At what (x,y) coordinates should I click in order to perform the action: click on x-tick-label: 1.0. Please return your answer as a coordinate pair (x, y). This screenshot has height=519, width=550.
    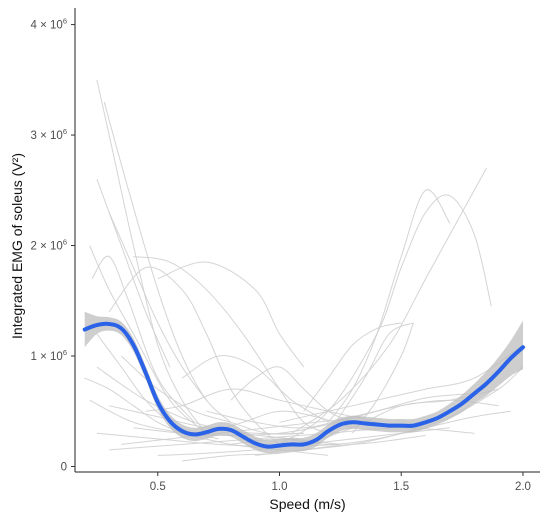
    Looking at the image, I should click on (280, 487).